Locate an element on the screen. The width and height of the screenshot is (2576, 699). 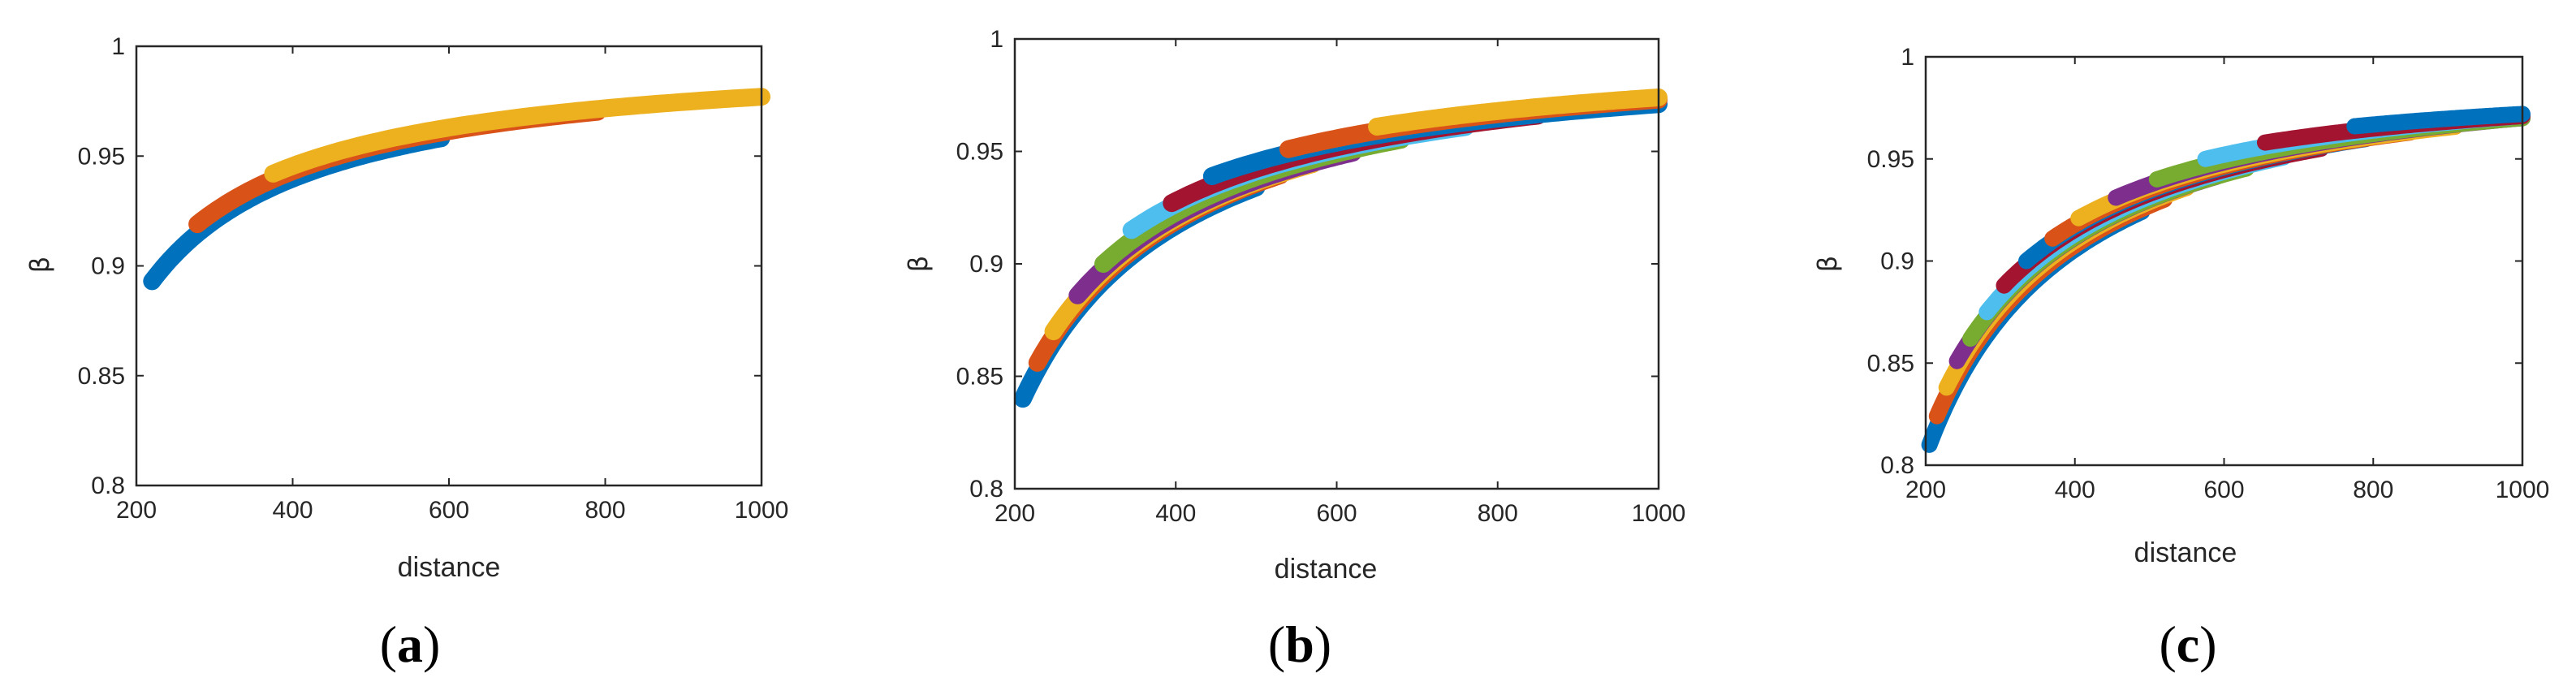
panel-letter: b is located at coordinates (1299, 644).